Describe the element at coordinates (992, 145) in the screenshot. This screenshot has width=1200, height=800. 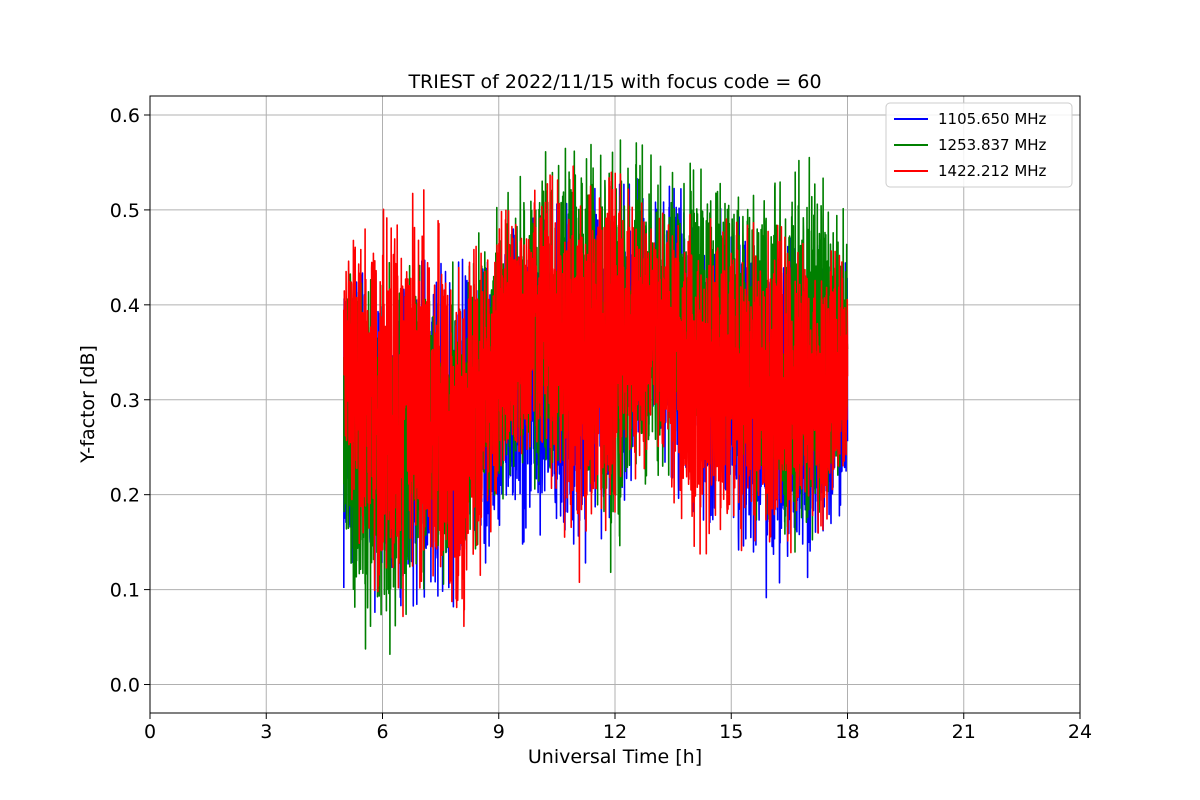
I see `legend-label-1253: 1253.837 MHz` at that location.